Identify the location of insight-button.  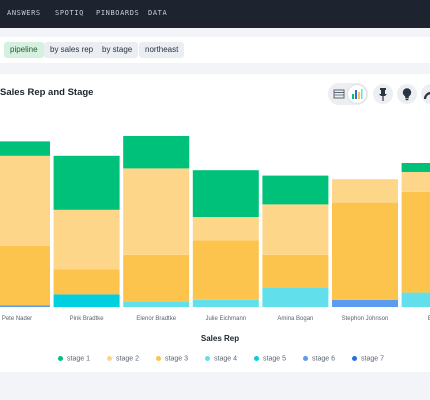
(407, 94).